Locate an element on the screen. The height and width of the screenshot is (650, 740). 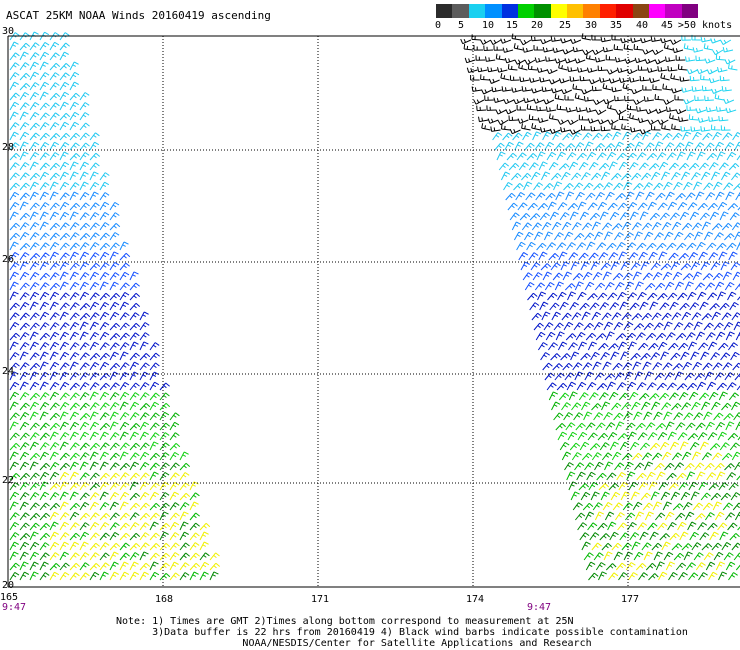
scale-swatch is located at coordinates (526, 11).